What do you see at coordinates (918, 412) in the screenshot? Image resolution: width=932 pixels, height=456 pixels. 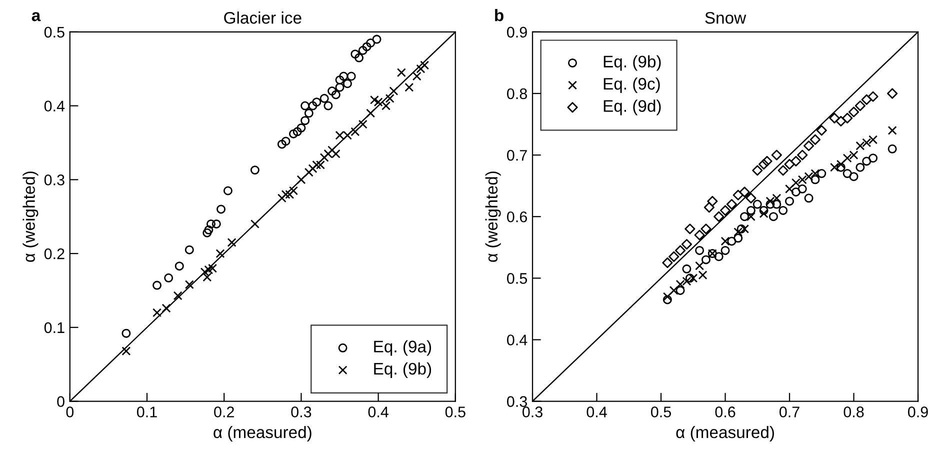 I see `x-tick-label: 0.9` at bounding box center [918, 412].